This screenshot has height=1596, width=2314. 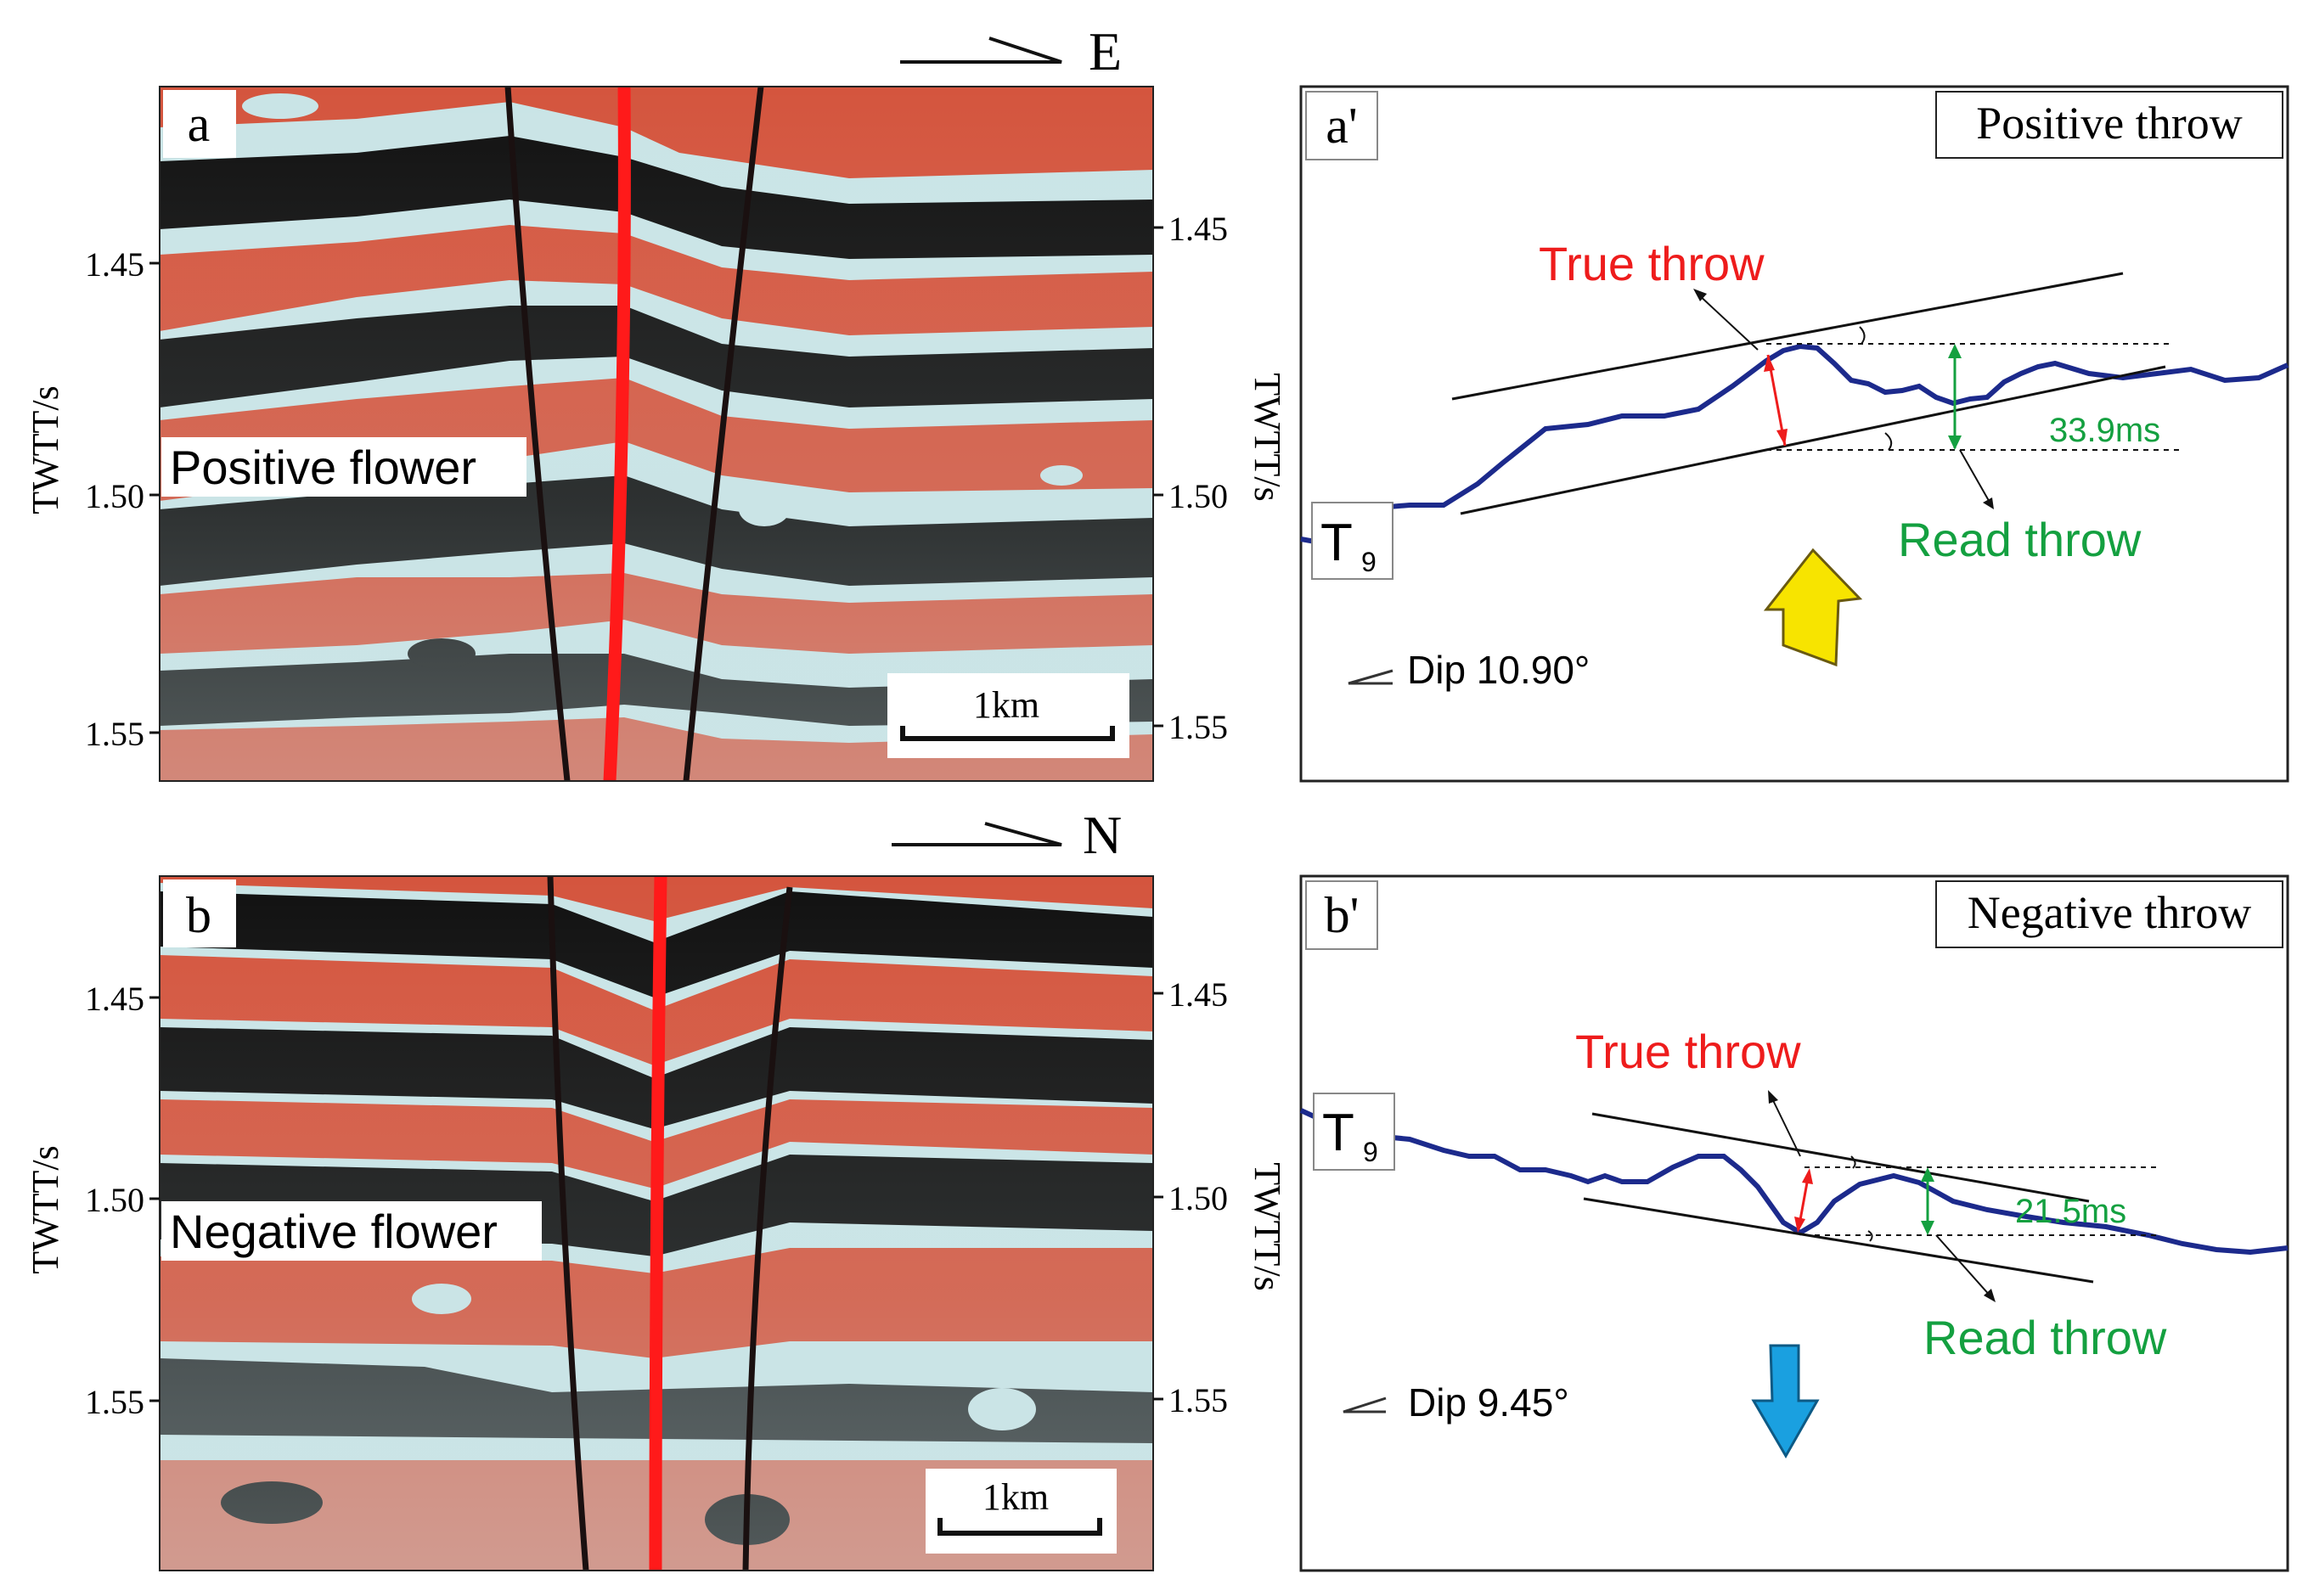 What do you see at coordinates (45, 449) in the screenshot?
I see `axis-title-left-a: TWTT/s` at bounding box center [45, 449].